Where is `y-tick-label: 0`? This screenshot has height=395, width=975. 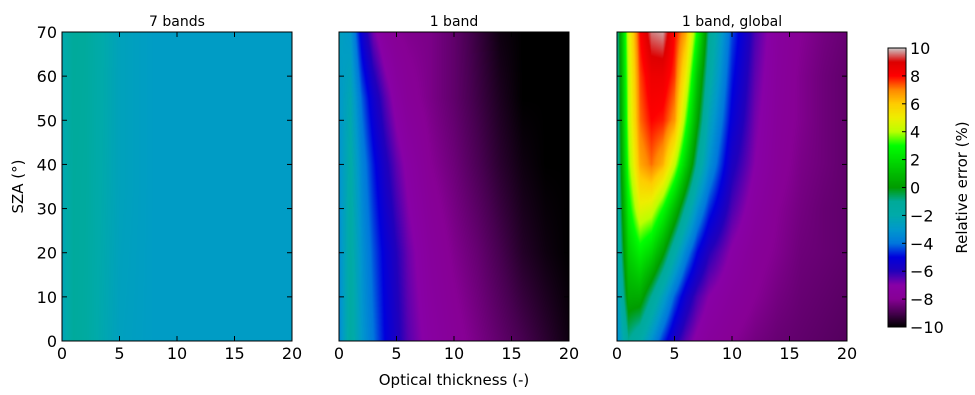
y-tick-label: 0 is located at coordinates (52, 341).